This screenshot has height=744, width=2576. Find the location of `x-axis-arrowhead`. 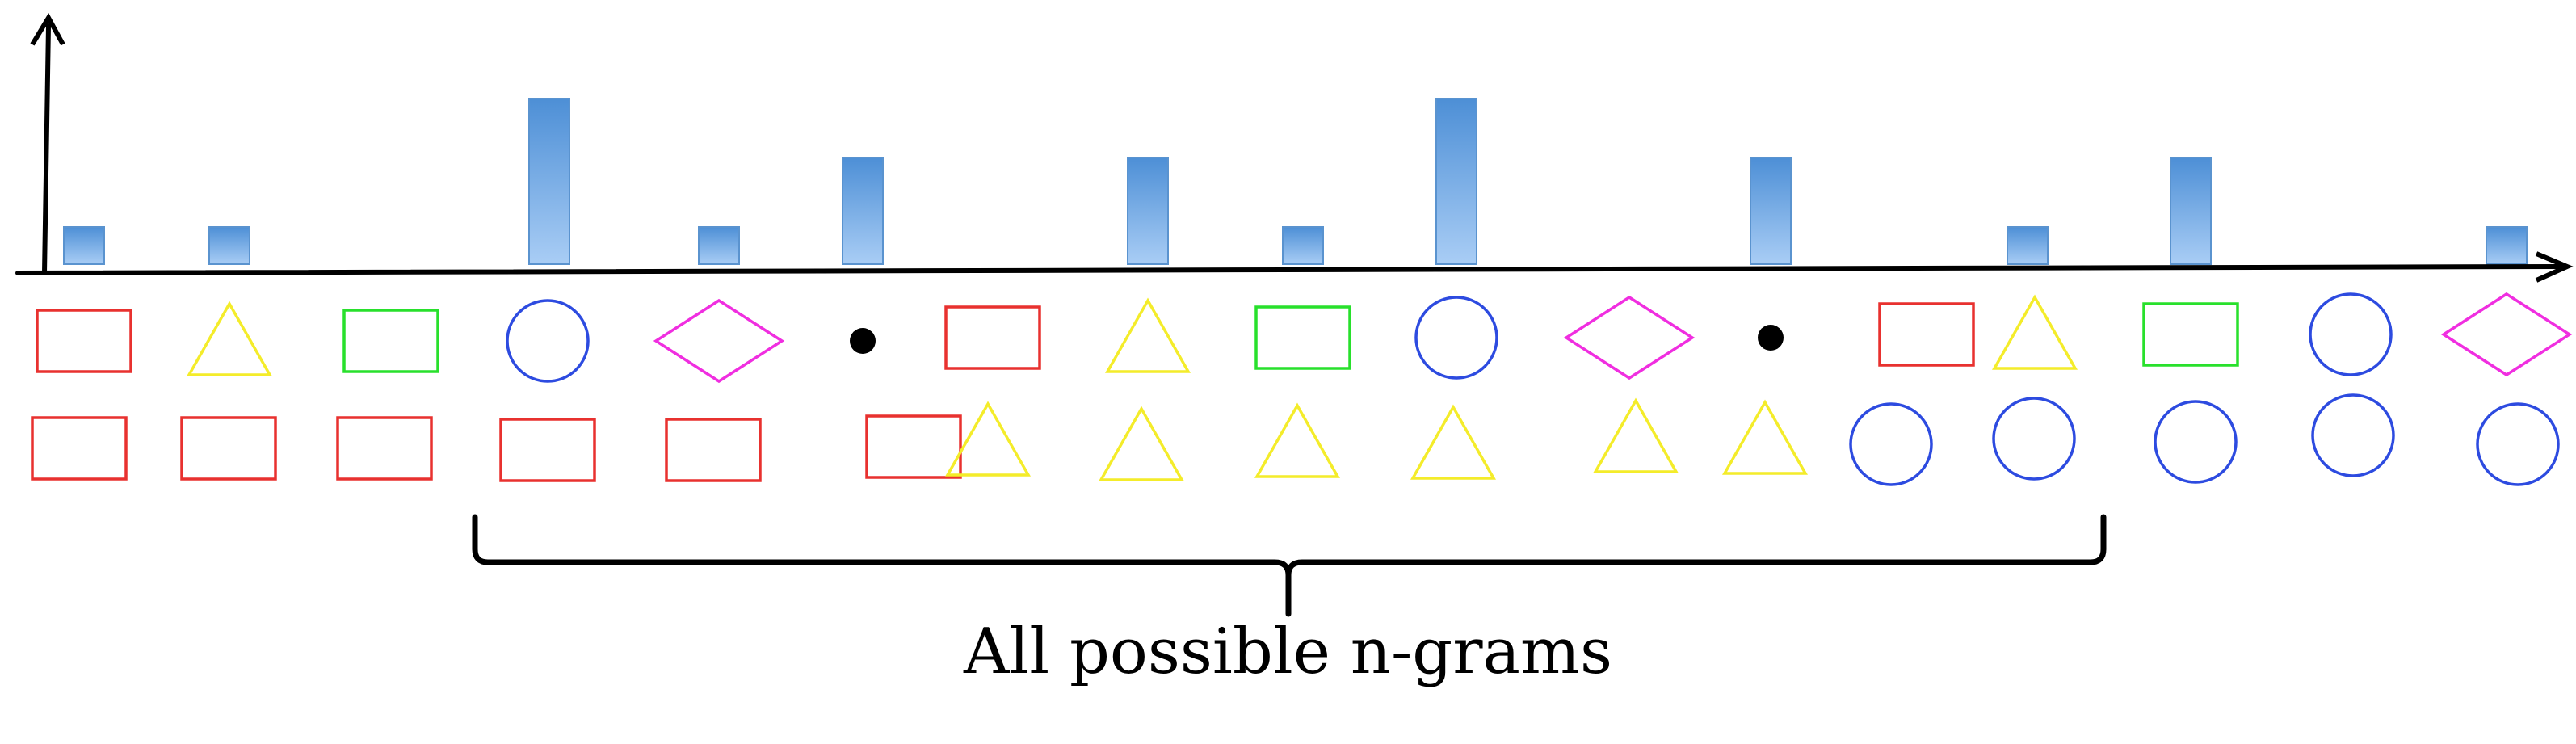

x-axis-arrowhead is located at coordinates (2555, 267).